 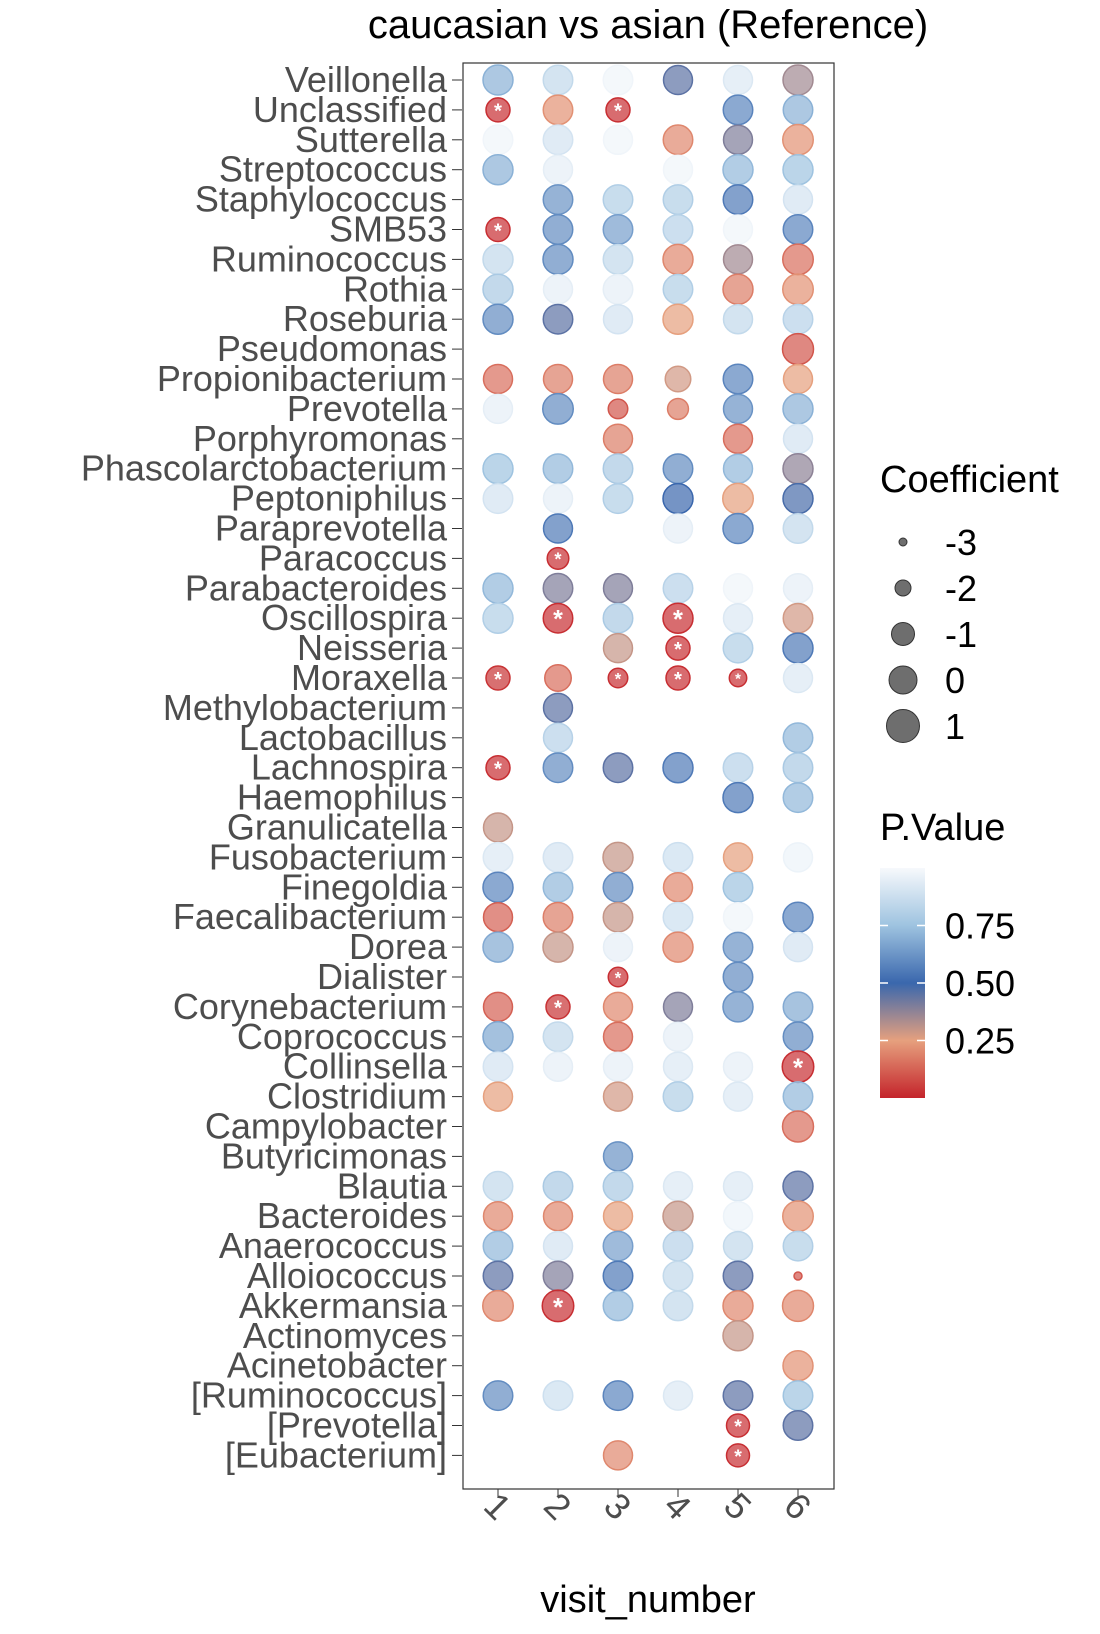 What do you see at coordinates (382, 976) in the screenshot?
I see `y-tick-label: Dialister` at bounding box center [382, 976].